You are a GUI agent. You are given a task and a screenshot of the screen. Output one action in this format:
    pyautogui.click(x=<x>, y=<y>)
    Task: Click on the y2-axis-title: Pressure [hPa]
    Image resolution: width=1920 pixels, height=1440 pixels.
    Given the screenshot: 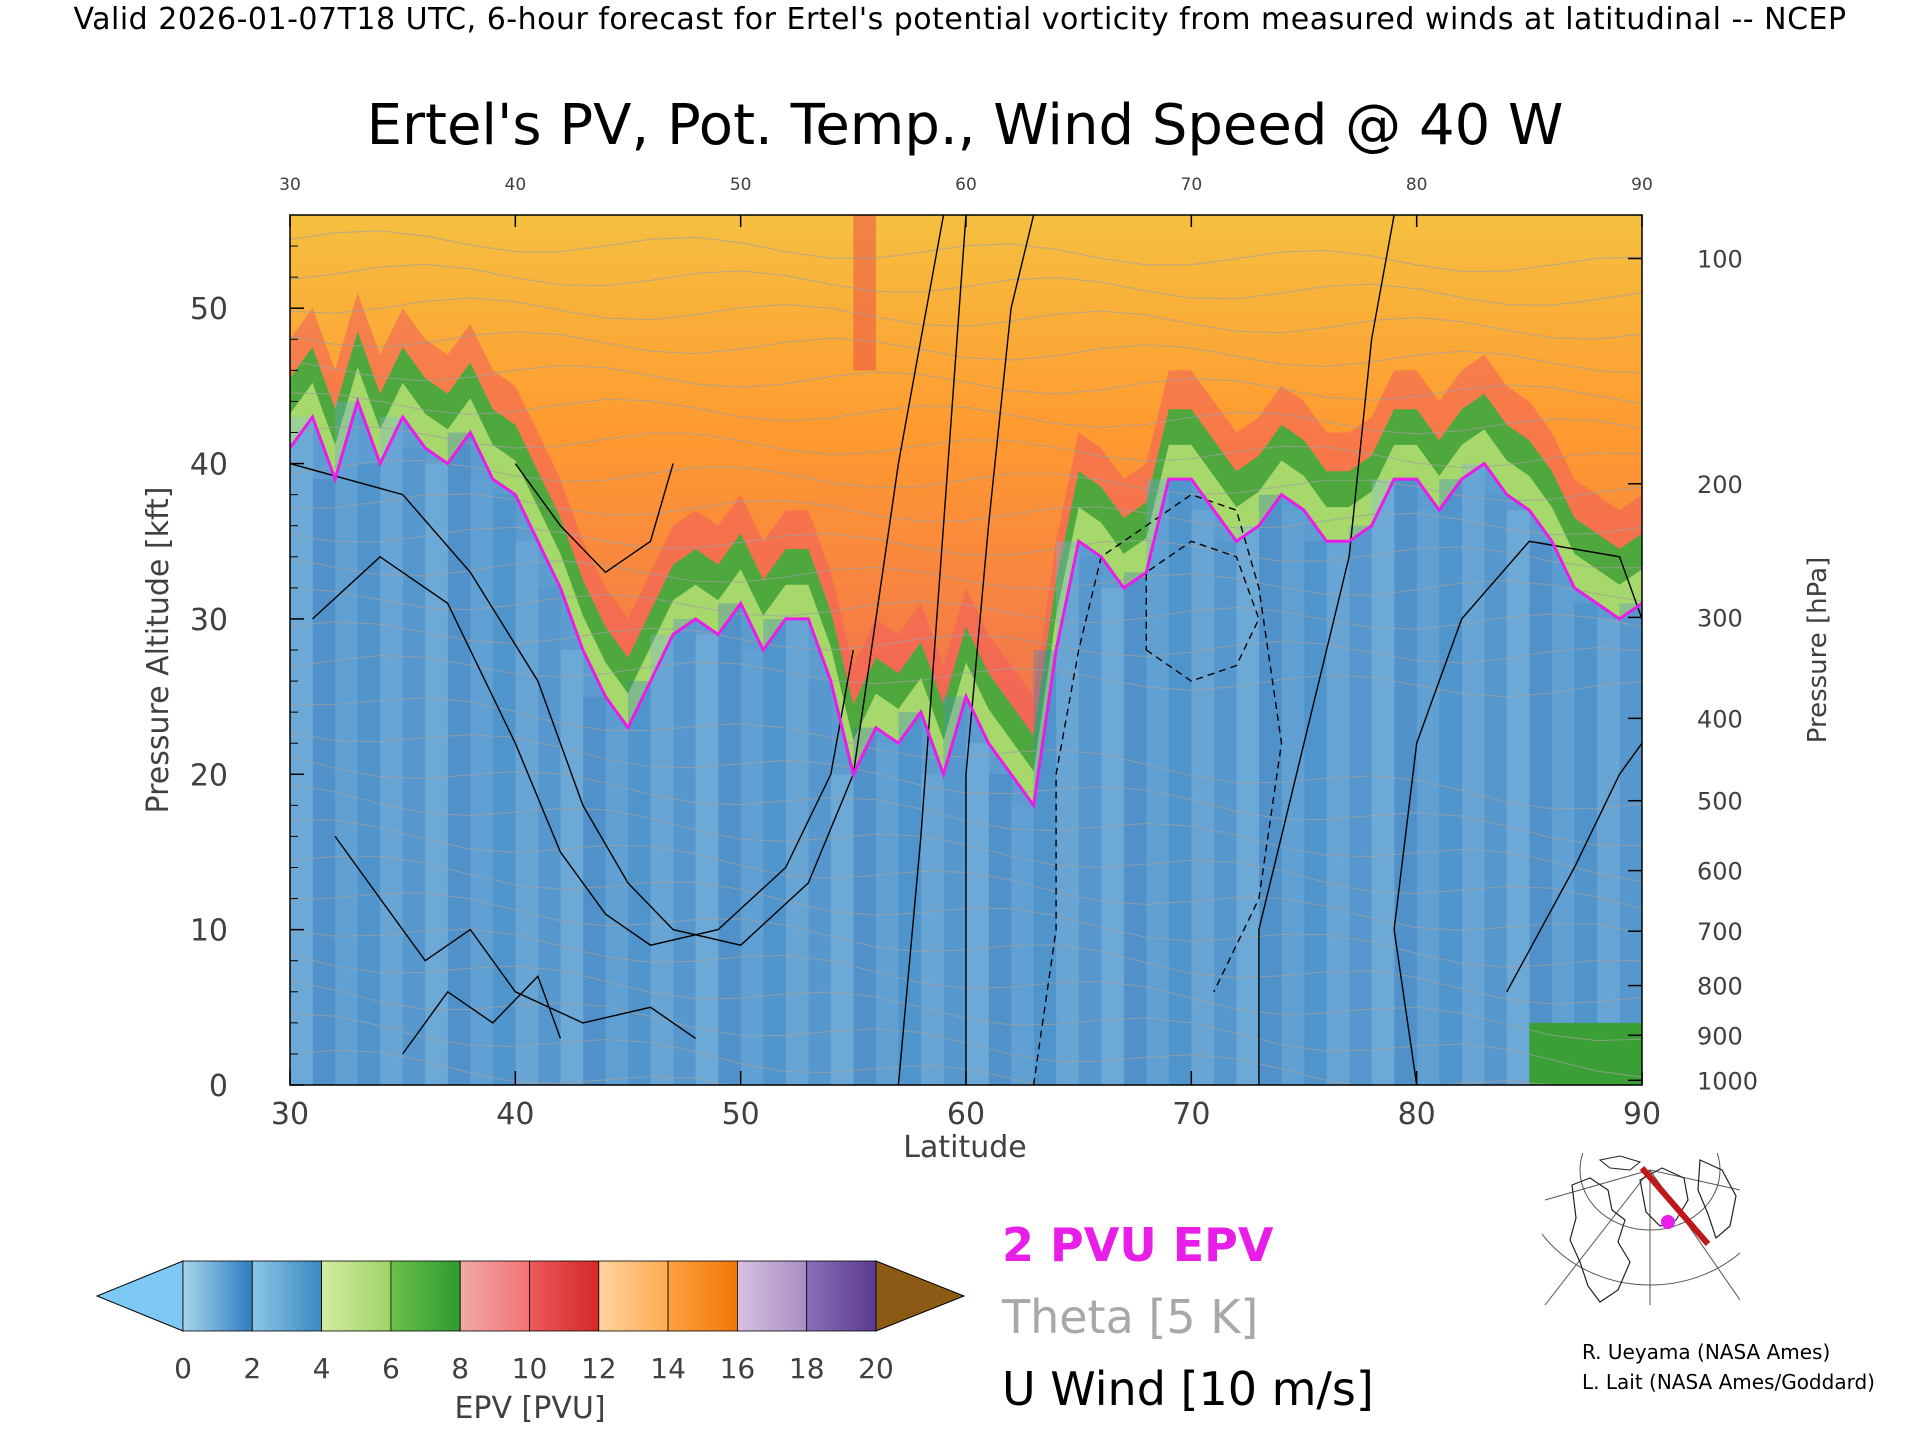 What is the action you would take?
    pyautogui.click(x=1818, y=650)
    